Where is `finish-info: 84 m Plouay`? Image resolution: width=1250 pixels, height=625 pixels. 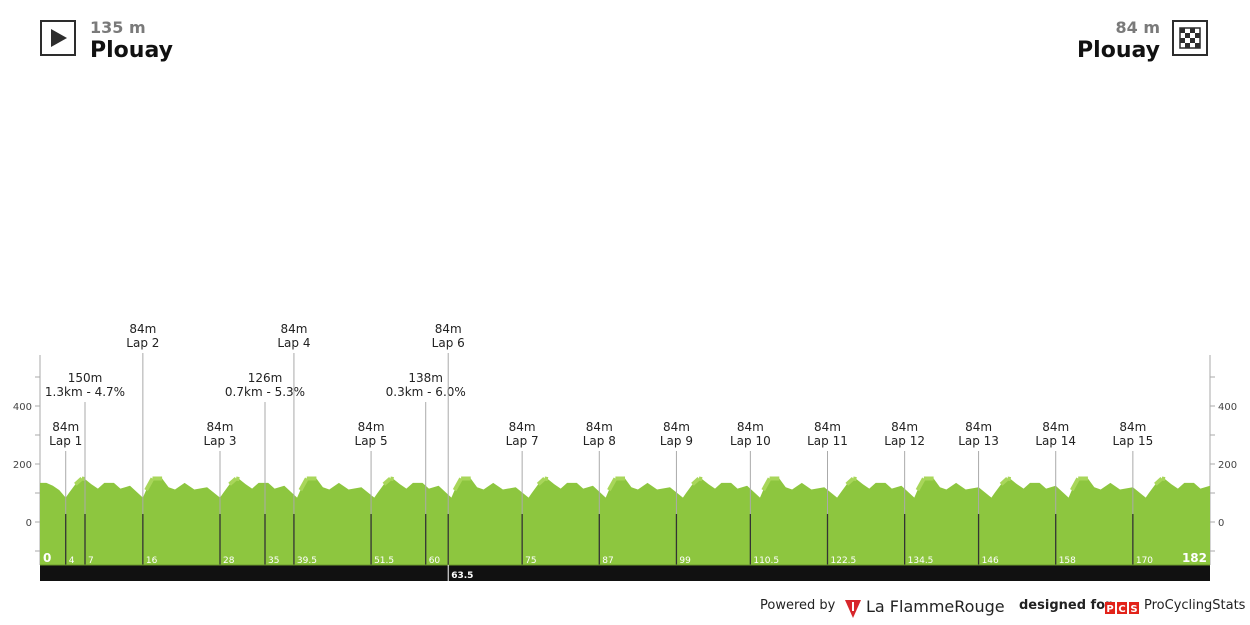
finish-info: 84 m Plouay is located at coordinates (1118, 41).